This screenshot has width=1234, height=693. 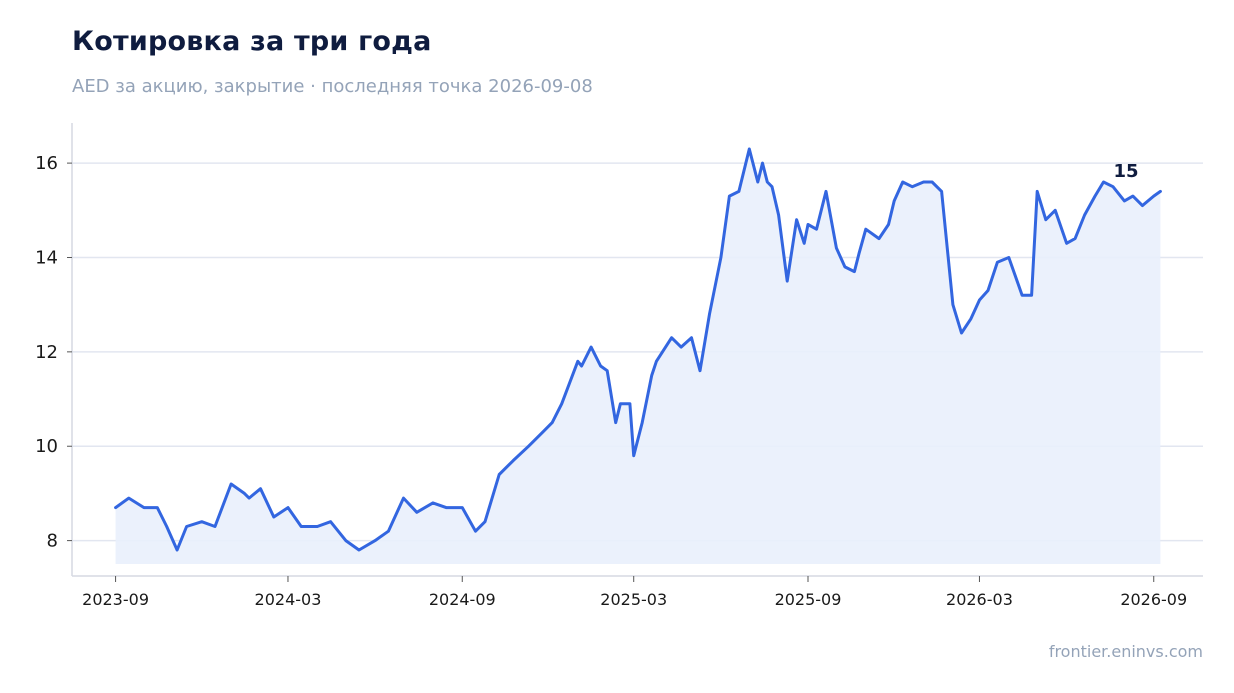 What do you see at coordinates (1125, 651) in the screenshot?
I see `source-credit: frontier.eninvs.com` at bounding box center [1125, 651].